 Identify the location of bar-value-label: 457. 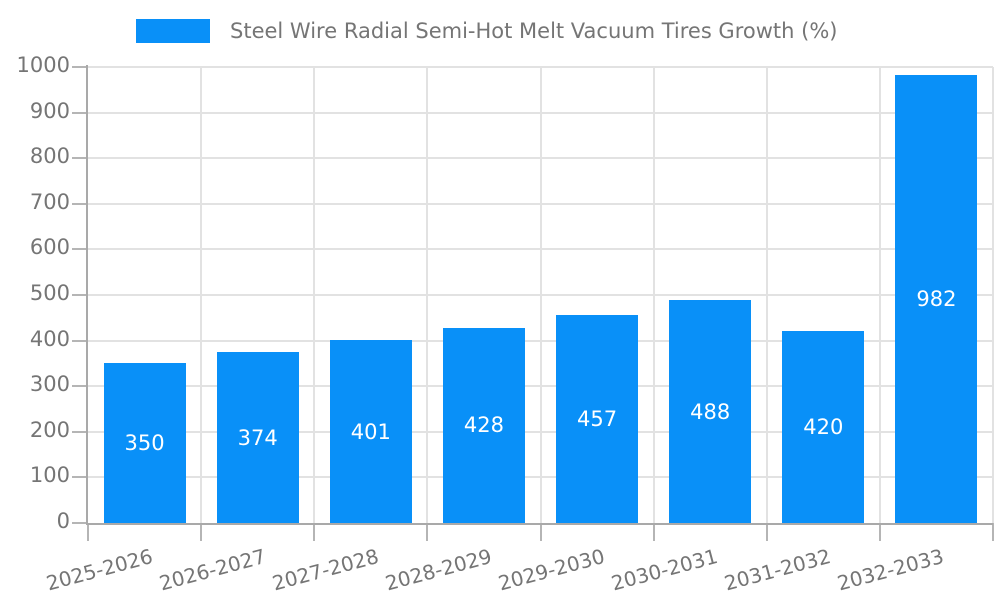
(597, 418).